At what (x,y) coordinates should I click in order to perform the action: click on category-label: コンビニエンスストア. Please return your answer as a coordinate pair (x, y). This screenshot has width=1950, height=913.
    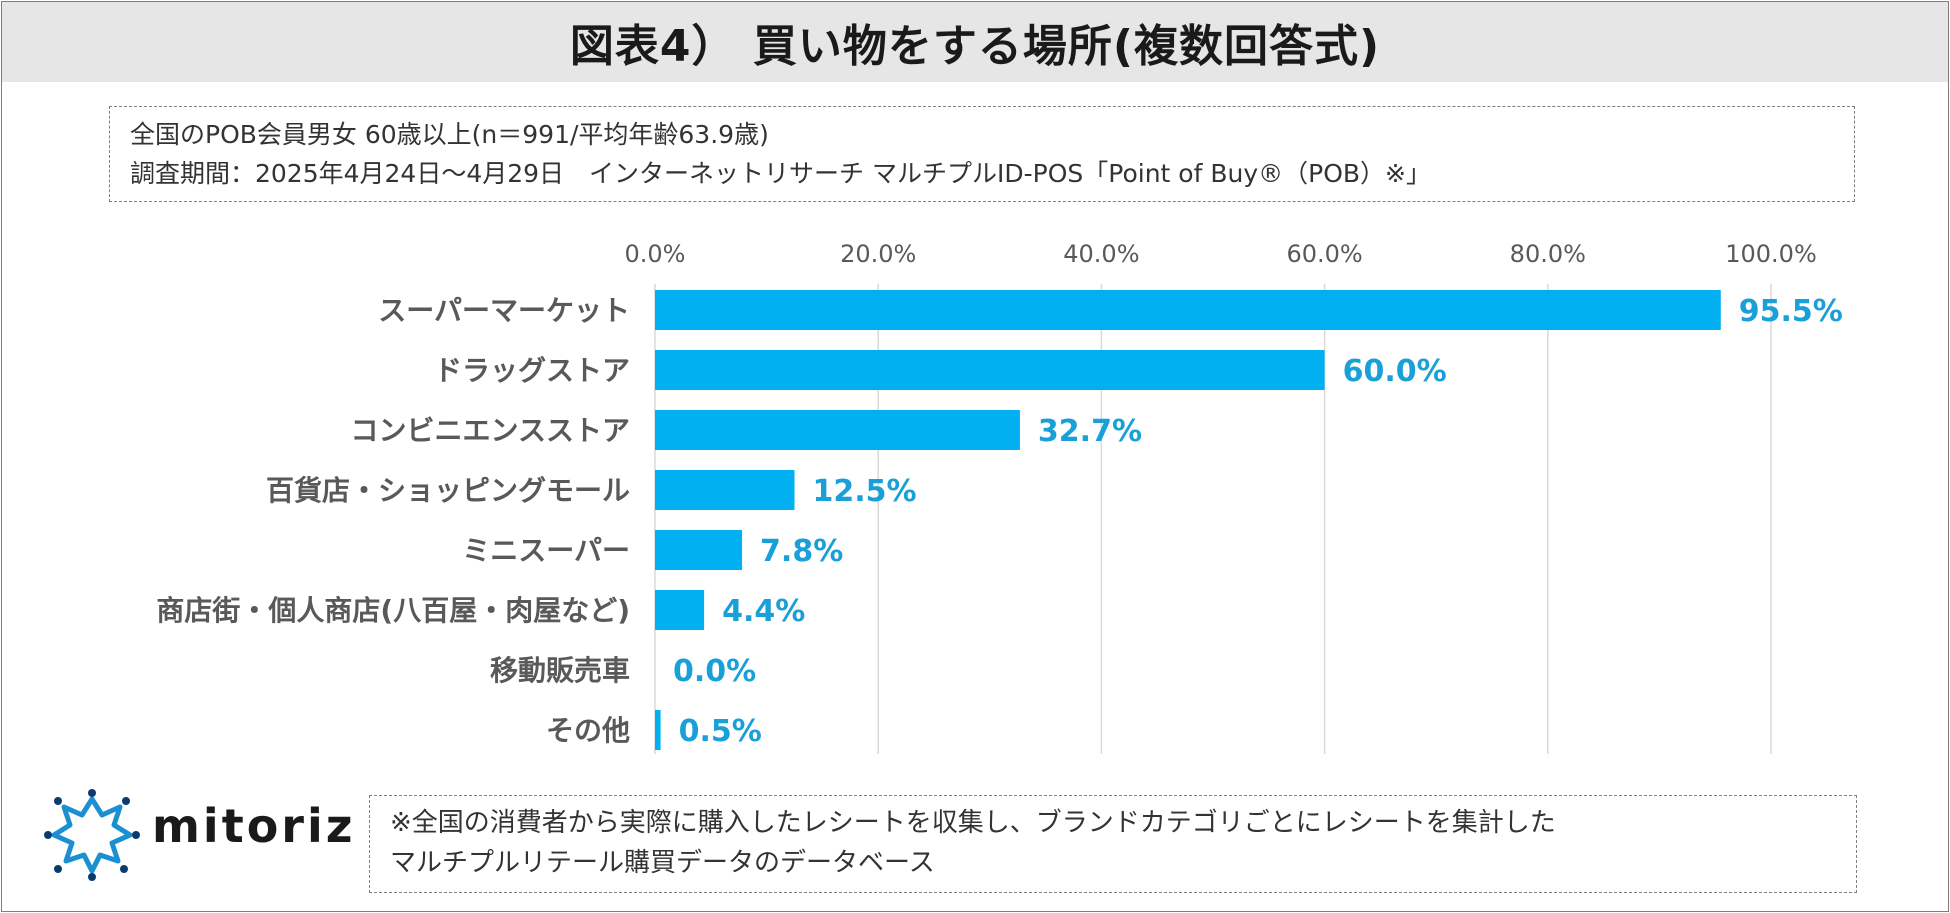
    Looking at the image, I should click on (490, 430).